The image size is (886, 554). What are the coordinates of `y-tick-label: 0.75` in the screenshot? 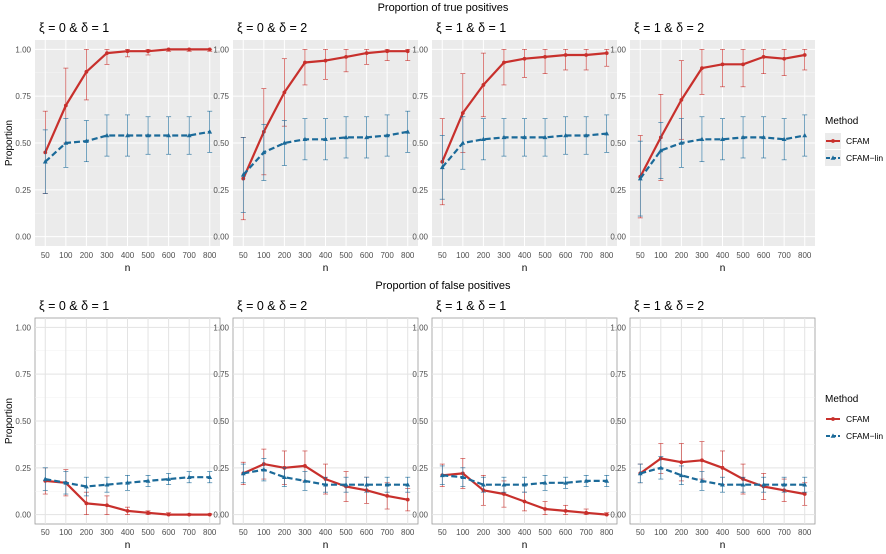 It's located at (221, 374).